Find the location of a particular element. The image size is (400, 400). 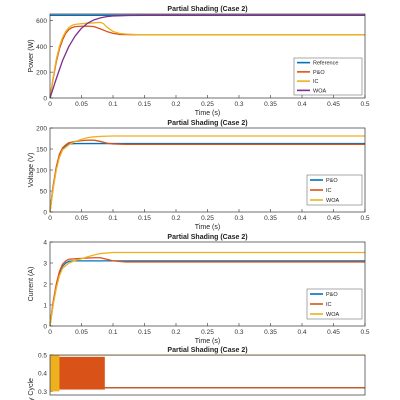

y-tick-label: 400 is located at coordinates (41, 47).